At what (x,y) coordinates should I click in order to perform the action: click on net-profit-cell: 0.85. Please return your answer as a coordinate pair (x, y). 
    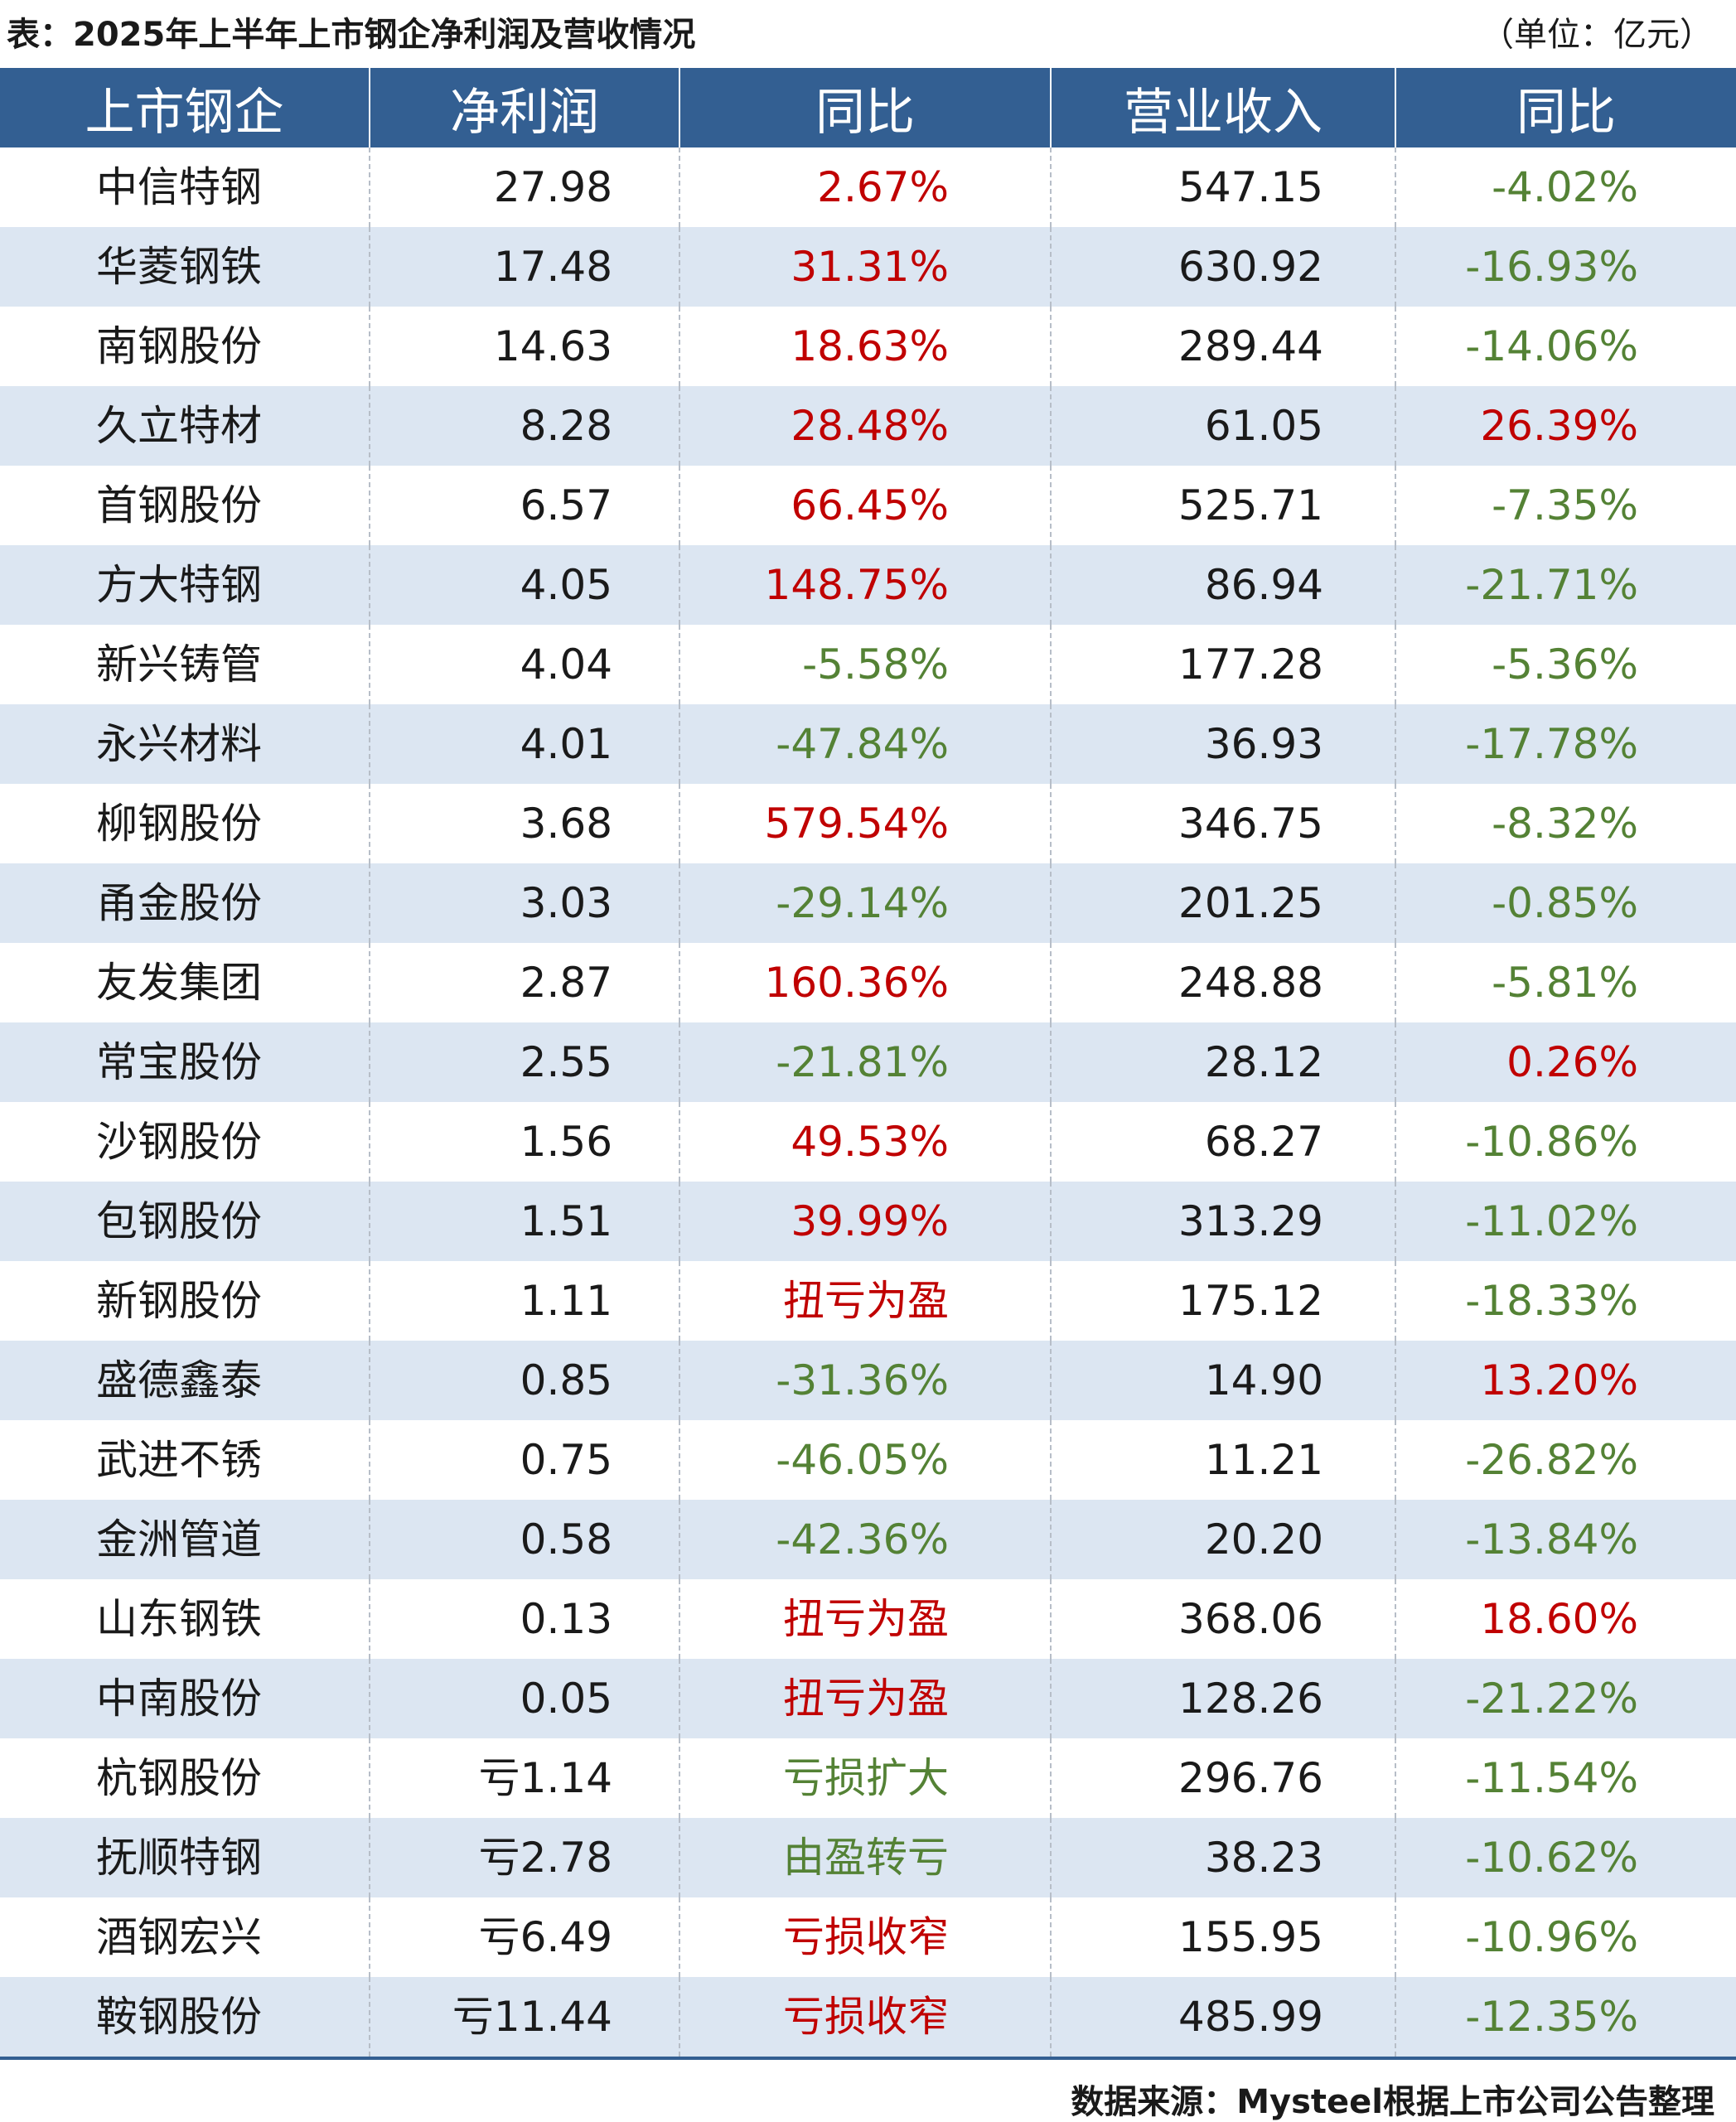
    Looking at the image, I should click on (524, 1380).